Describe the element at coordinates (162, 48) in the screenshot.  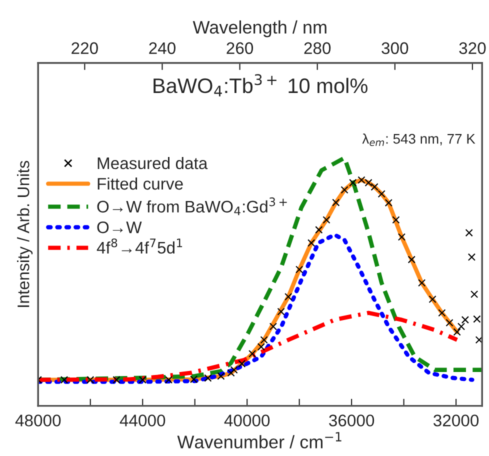
I see `x2-tick-label: 240` at that location.